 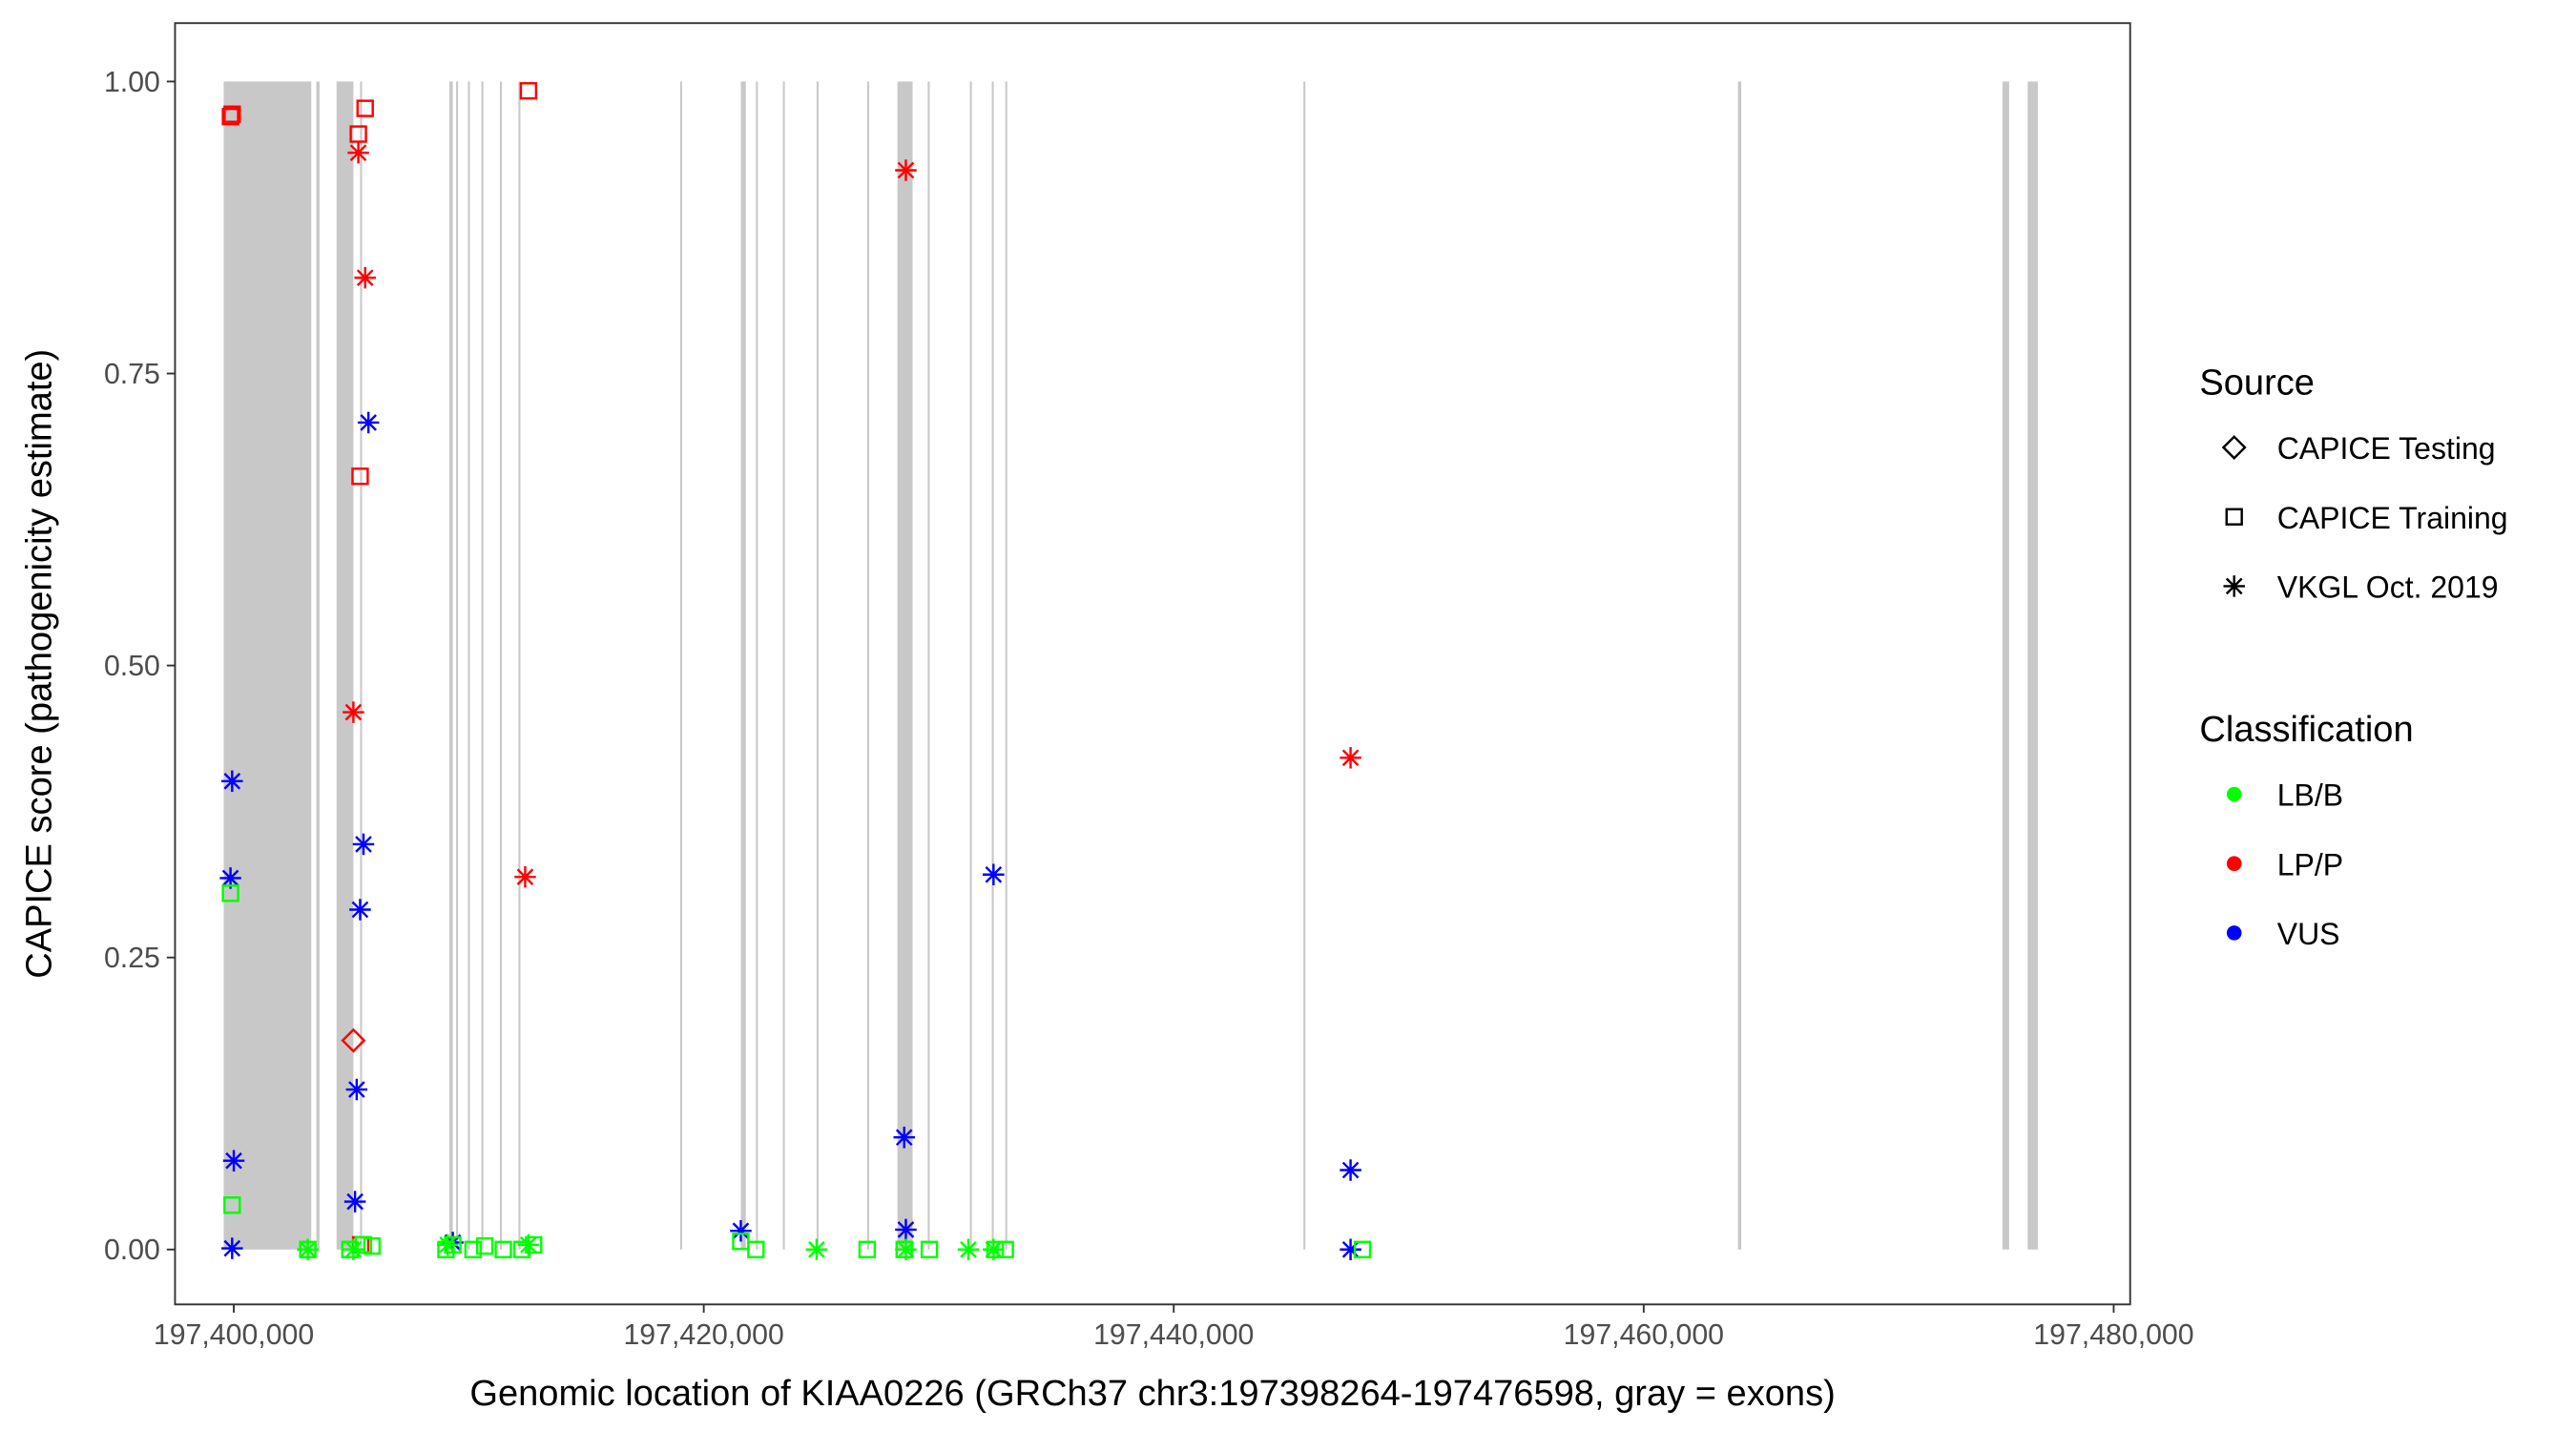 I want to click on x-tick-label: 197,460,000, so click(x=1644, y=1335).